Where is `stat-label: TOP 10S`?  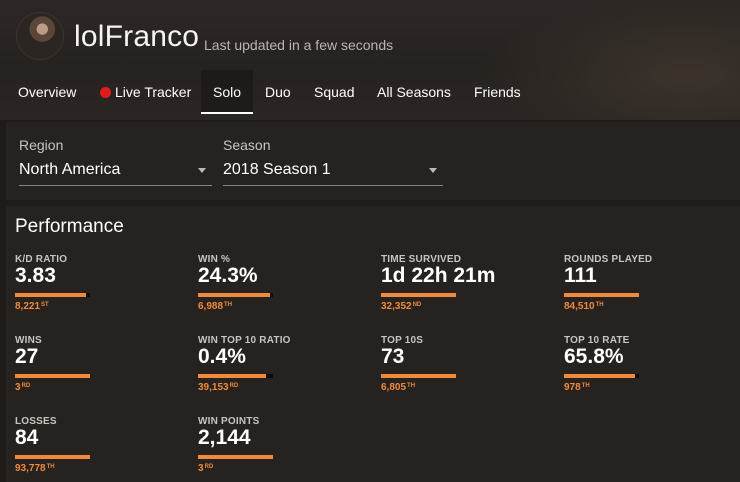
stat-label: TOP 10S is located at coordinates (402, 340).